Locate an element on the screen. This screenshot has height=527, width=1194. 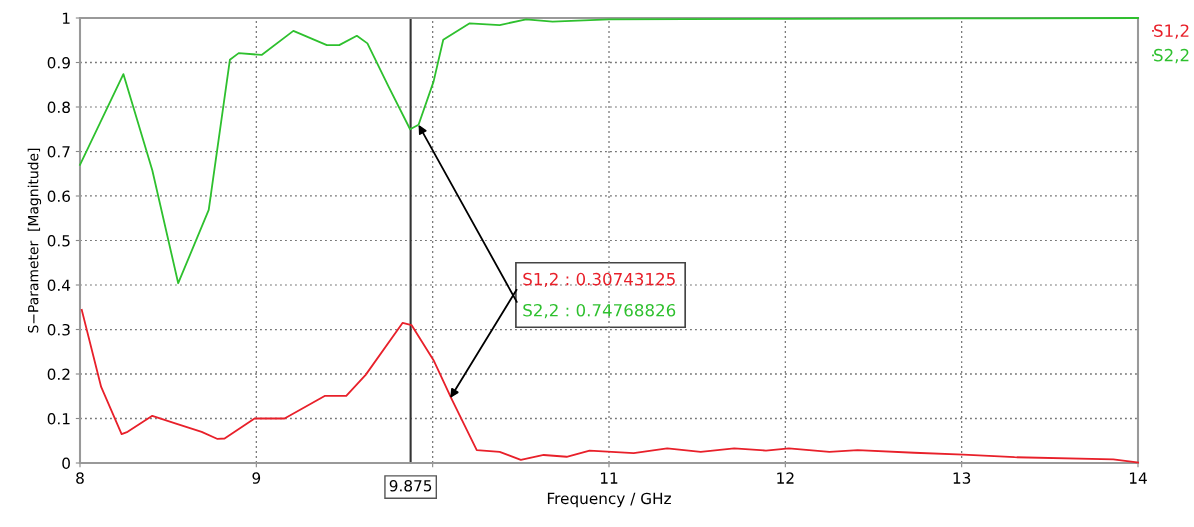
legend-label: S2,2 is located at coordinates (1171, 56).